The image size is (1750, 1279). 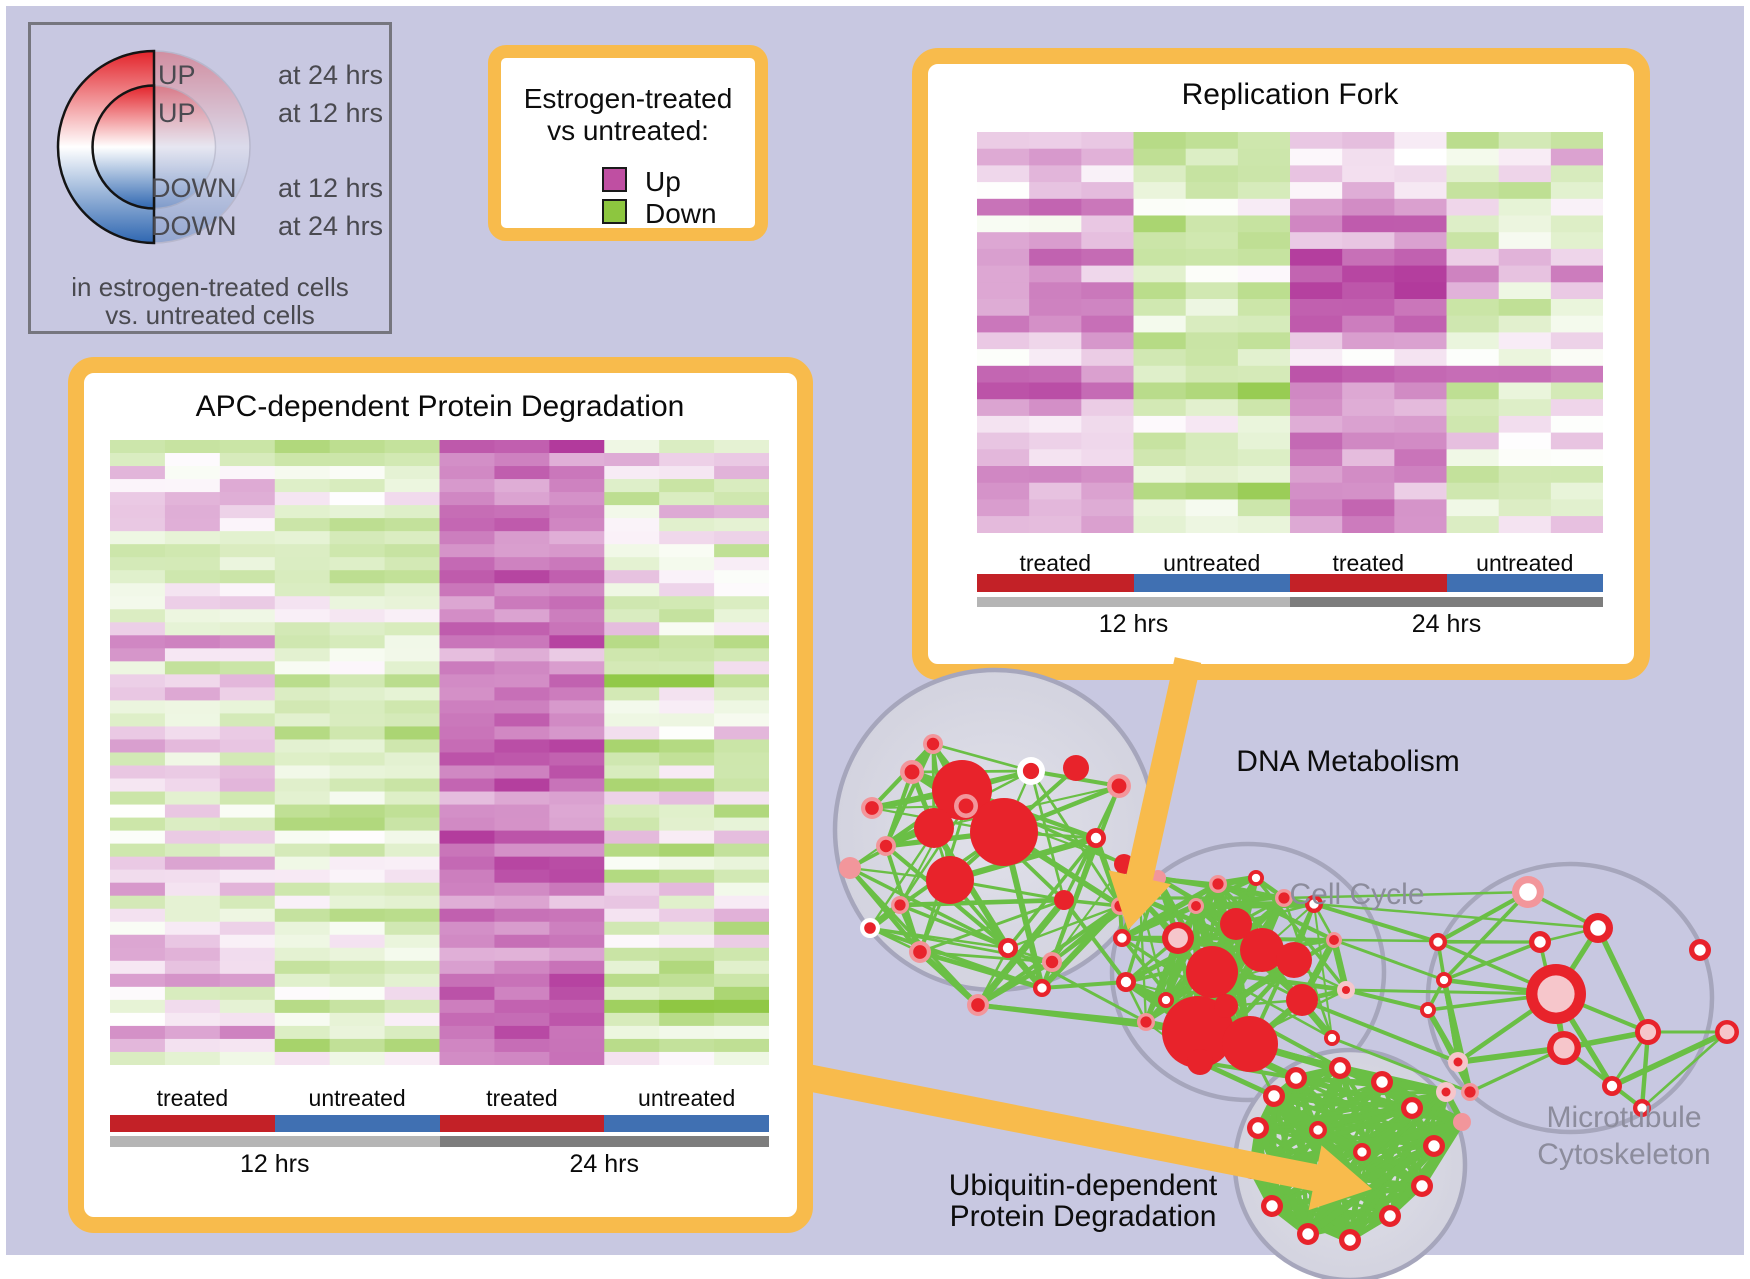 What do you see at coordinates (614, 179) in the screenshot?
I see `up-color-swatch` at bounding box center [614, 179].